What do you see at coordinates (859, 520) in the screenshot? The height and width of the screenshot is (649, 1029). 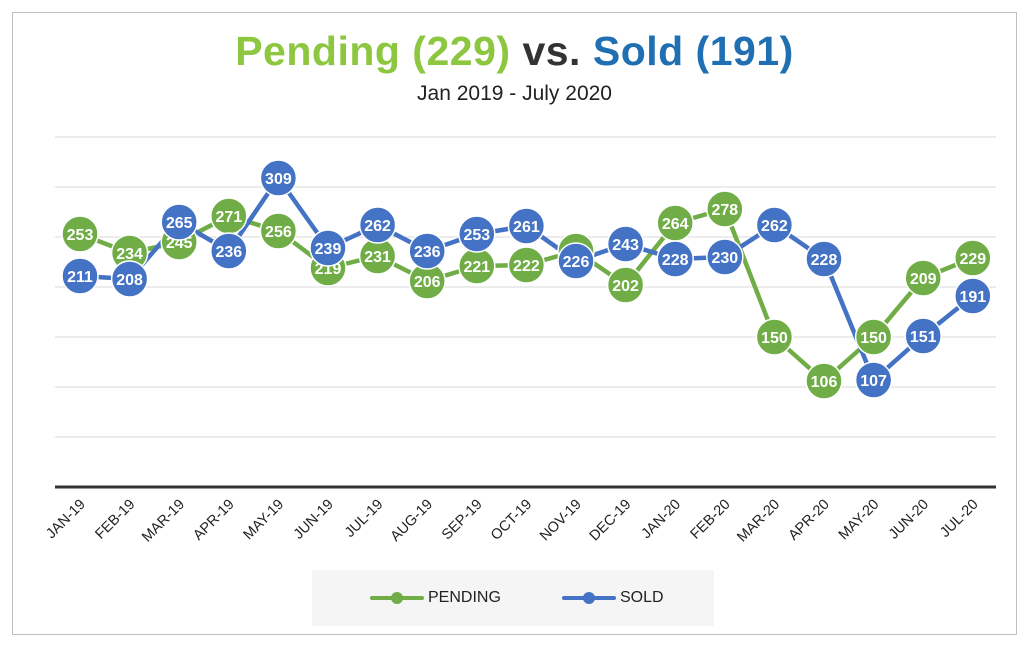 I see `x-tick-label: MAY-20` at bounding box center [859, 520].